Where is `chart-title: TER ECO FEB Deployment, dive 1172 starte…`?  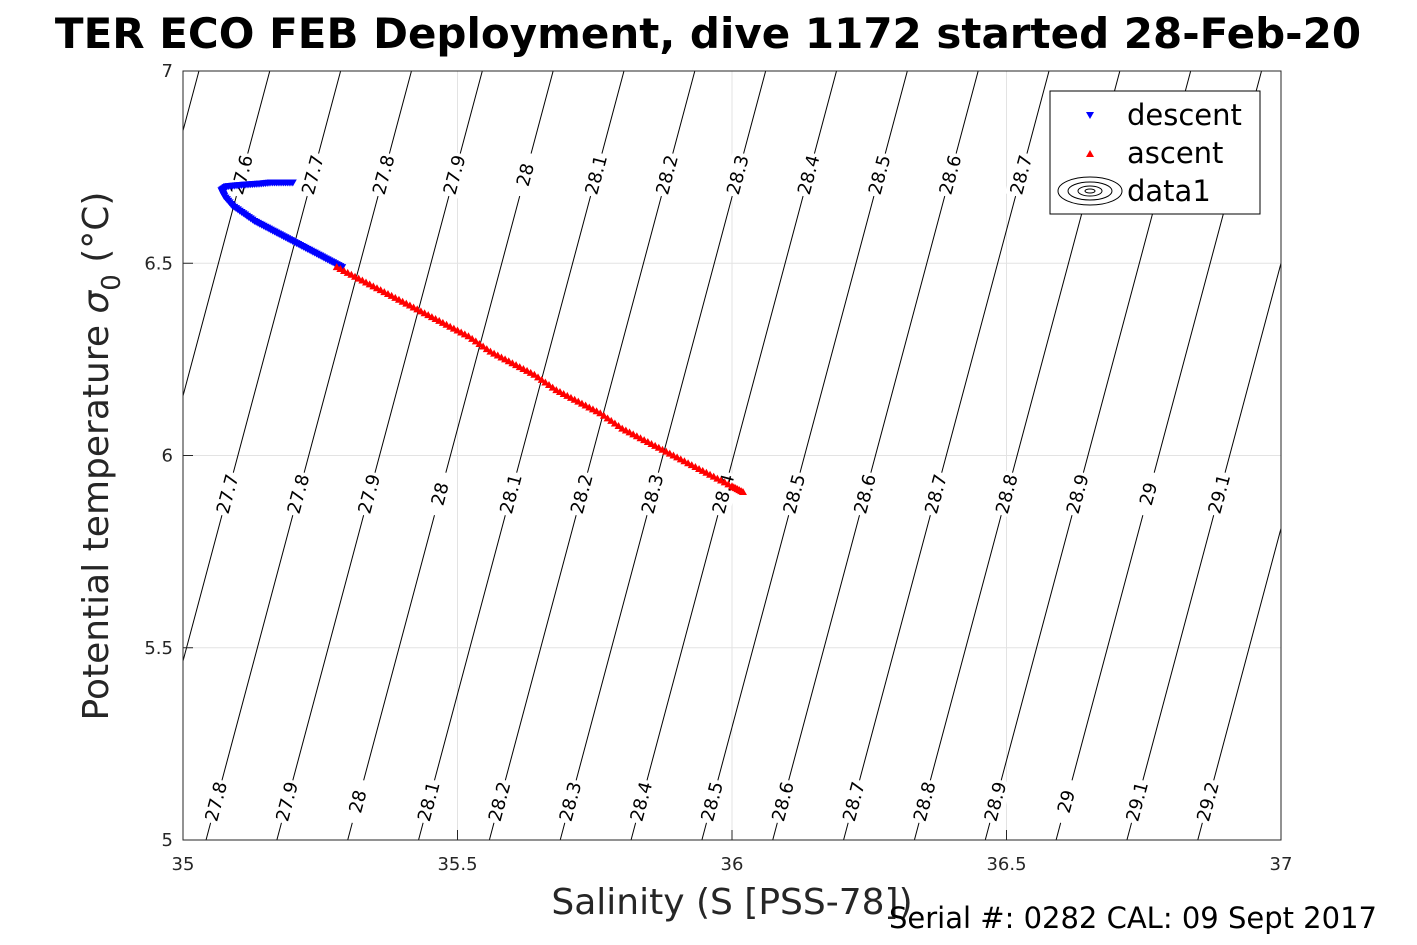 chart-title: TER ECO FEB Deployment, dive 1172 starte… is located at coordinates (708, 33).